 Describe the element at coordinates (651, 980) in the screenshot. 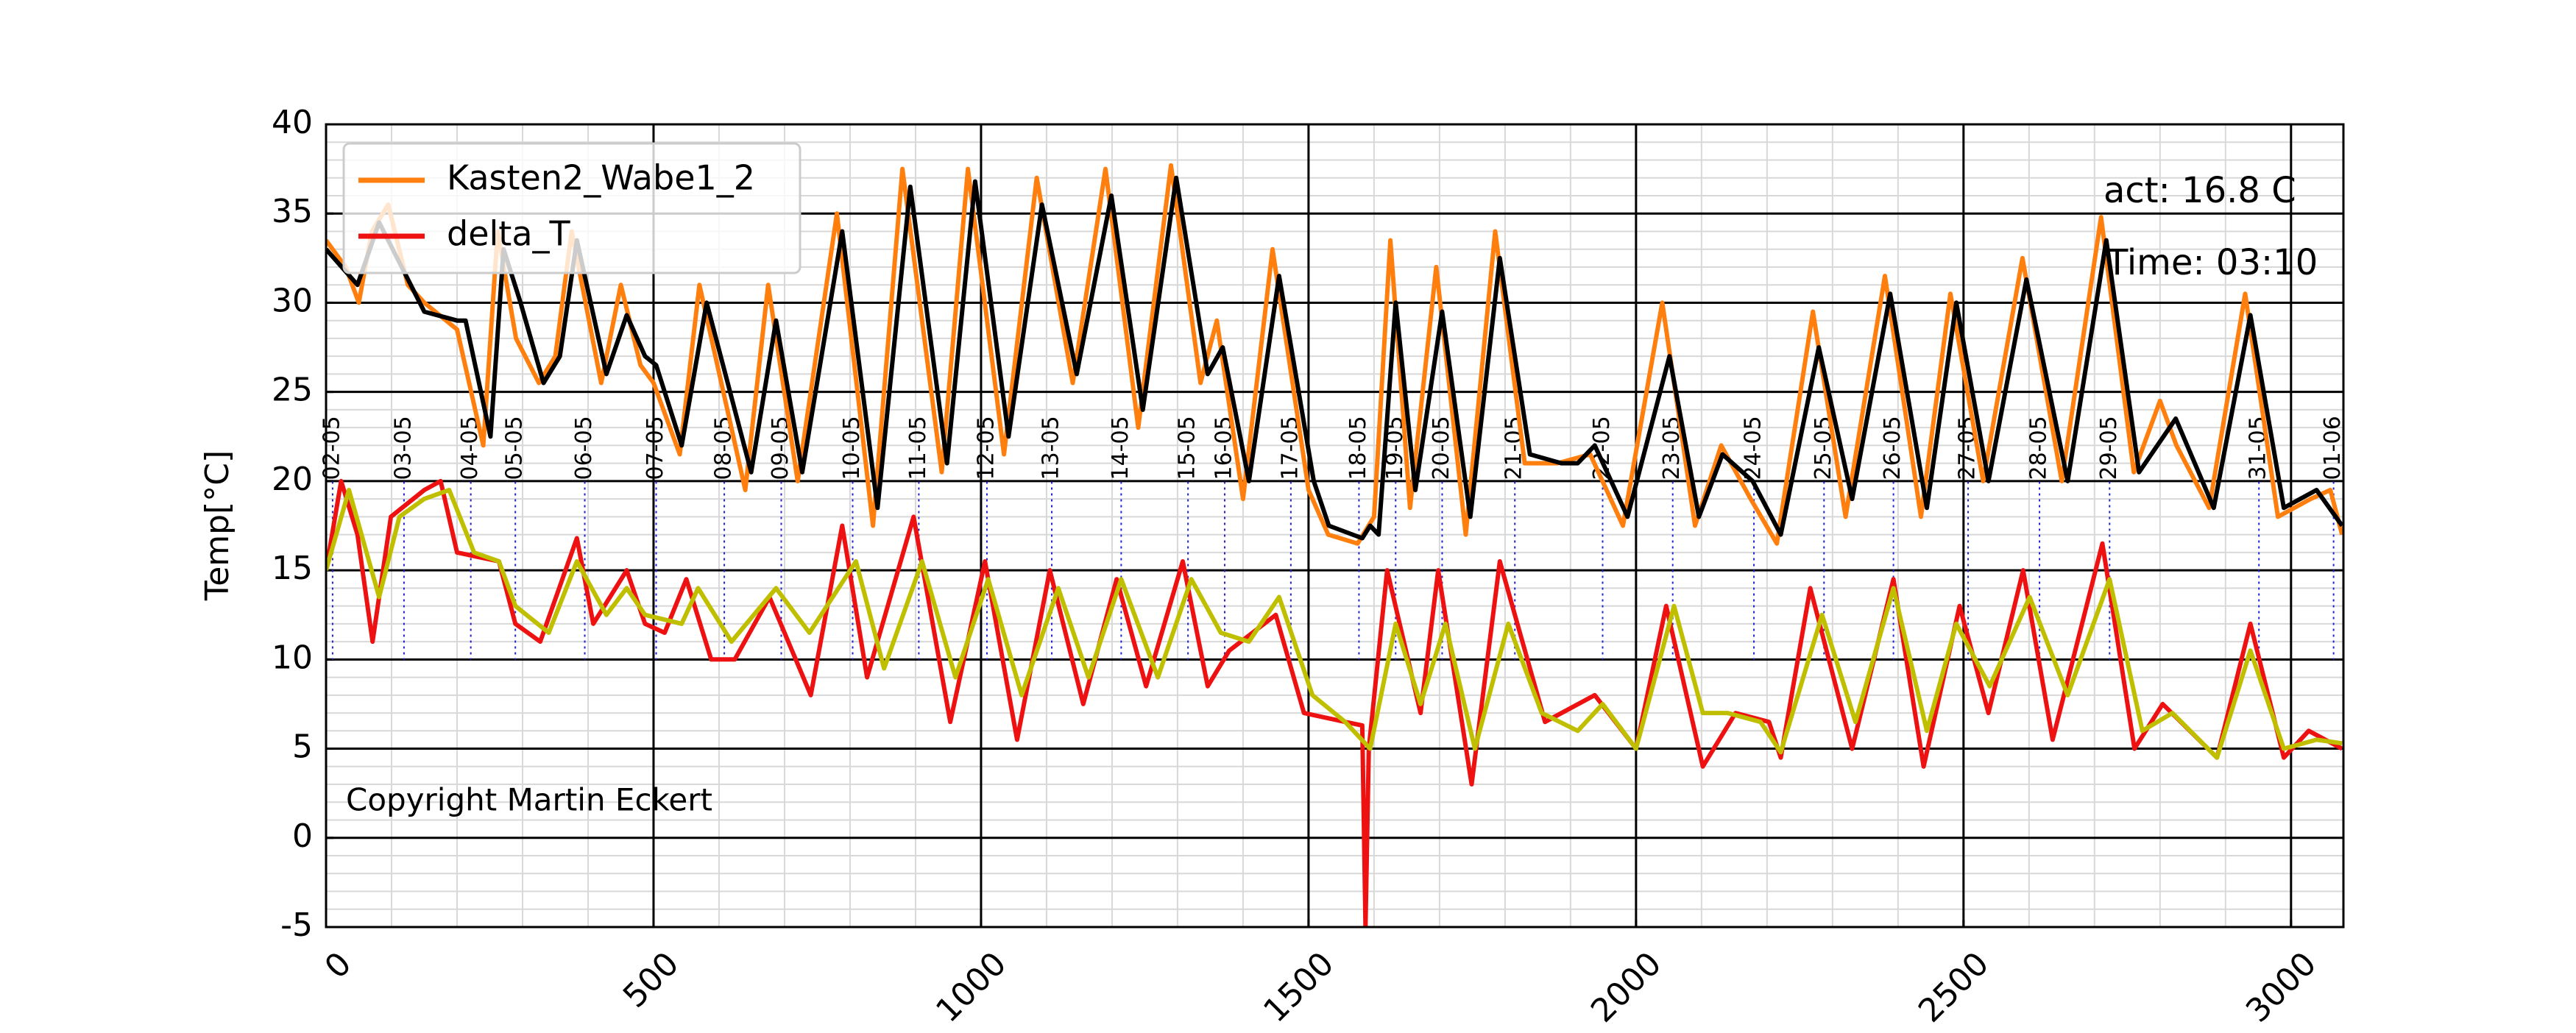

I see `x-tick-label: 500` at that location.